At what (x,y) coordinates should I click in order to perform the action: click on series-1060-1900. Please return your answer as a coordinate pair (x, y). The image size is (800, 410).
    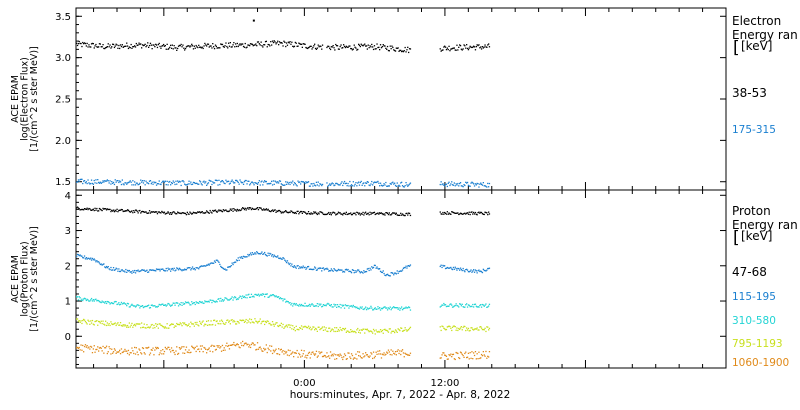
    Looking at the image, I should click on (283, 350).